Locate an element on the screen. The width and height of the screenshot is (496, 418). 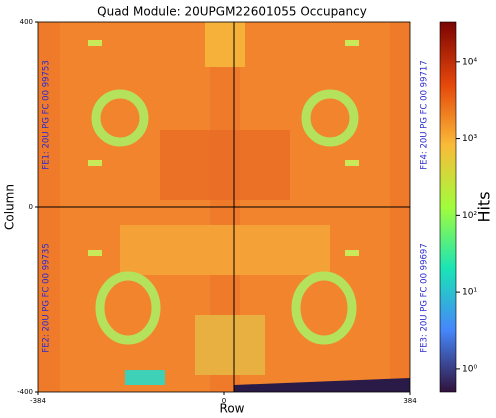
annotation: FE2: 20U PG FC 00 99735 is located at coordinates (47, 297).